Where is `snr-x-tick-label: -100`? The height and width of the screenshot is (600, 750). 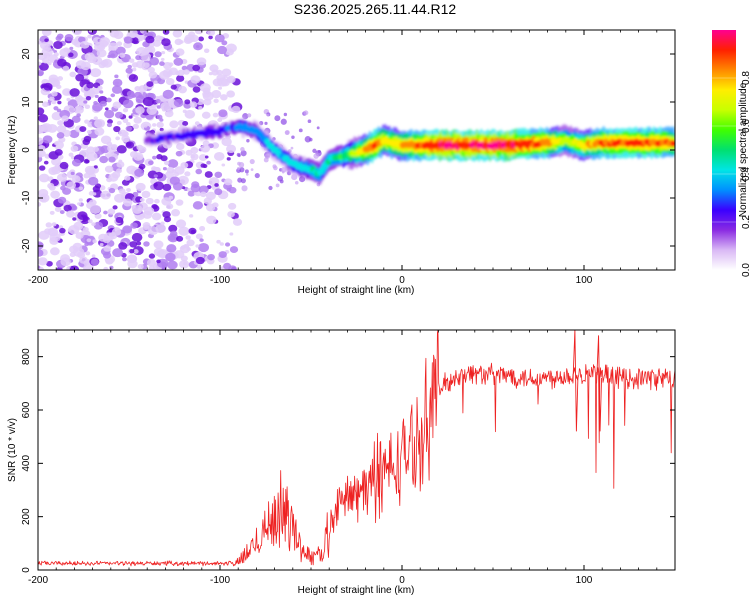
snr-x-tick-label: -100 is located at coordinates (220, 580).